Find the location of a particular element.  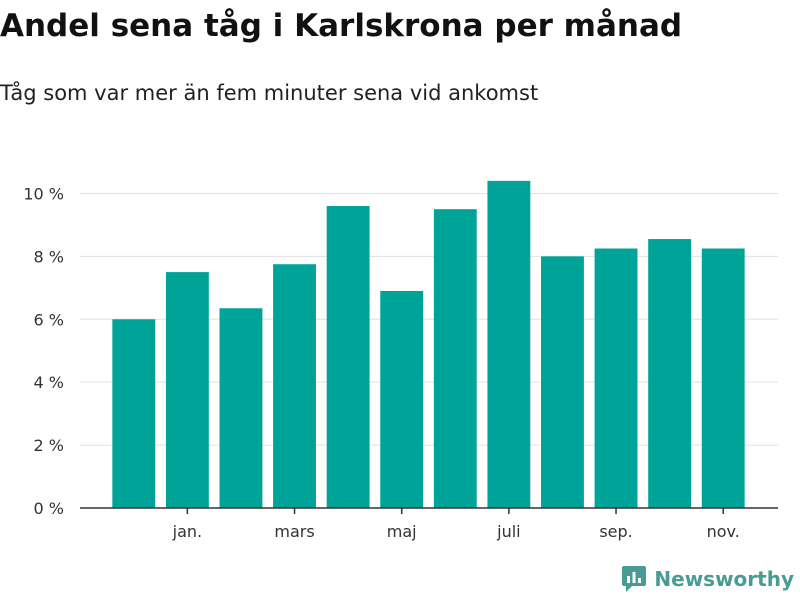

y-tick-label: 4 % is located at coordinates (49, 382).